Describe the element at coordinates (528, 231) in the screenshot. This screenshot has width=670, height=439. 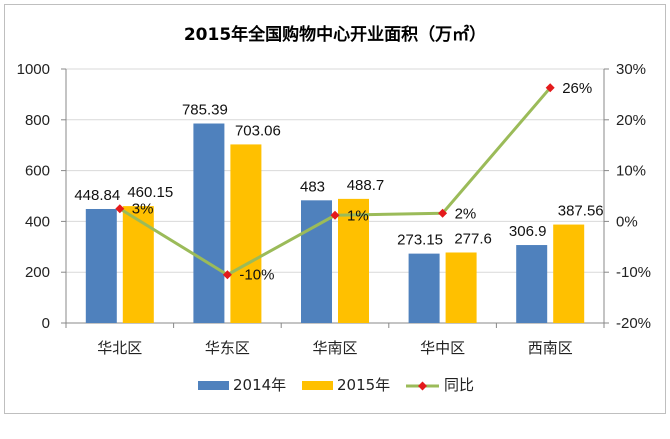
I see `bar-value-label: 306.9` at that location.